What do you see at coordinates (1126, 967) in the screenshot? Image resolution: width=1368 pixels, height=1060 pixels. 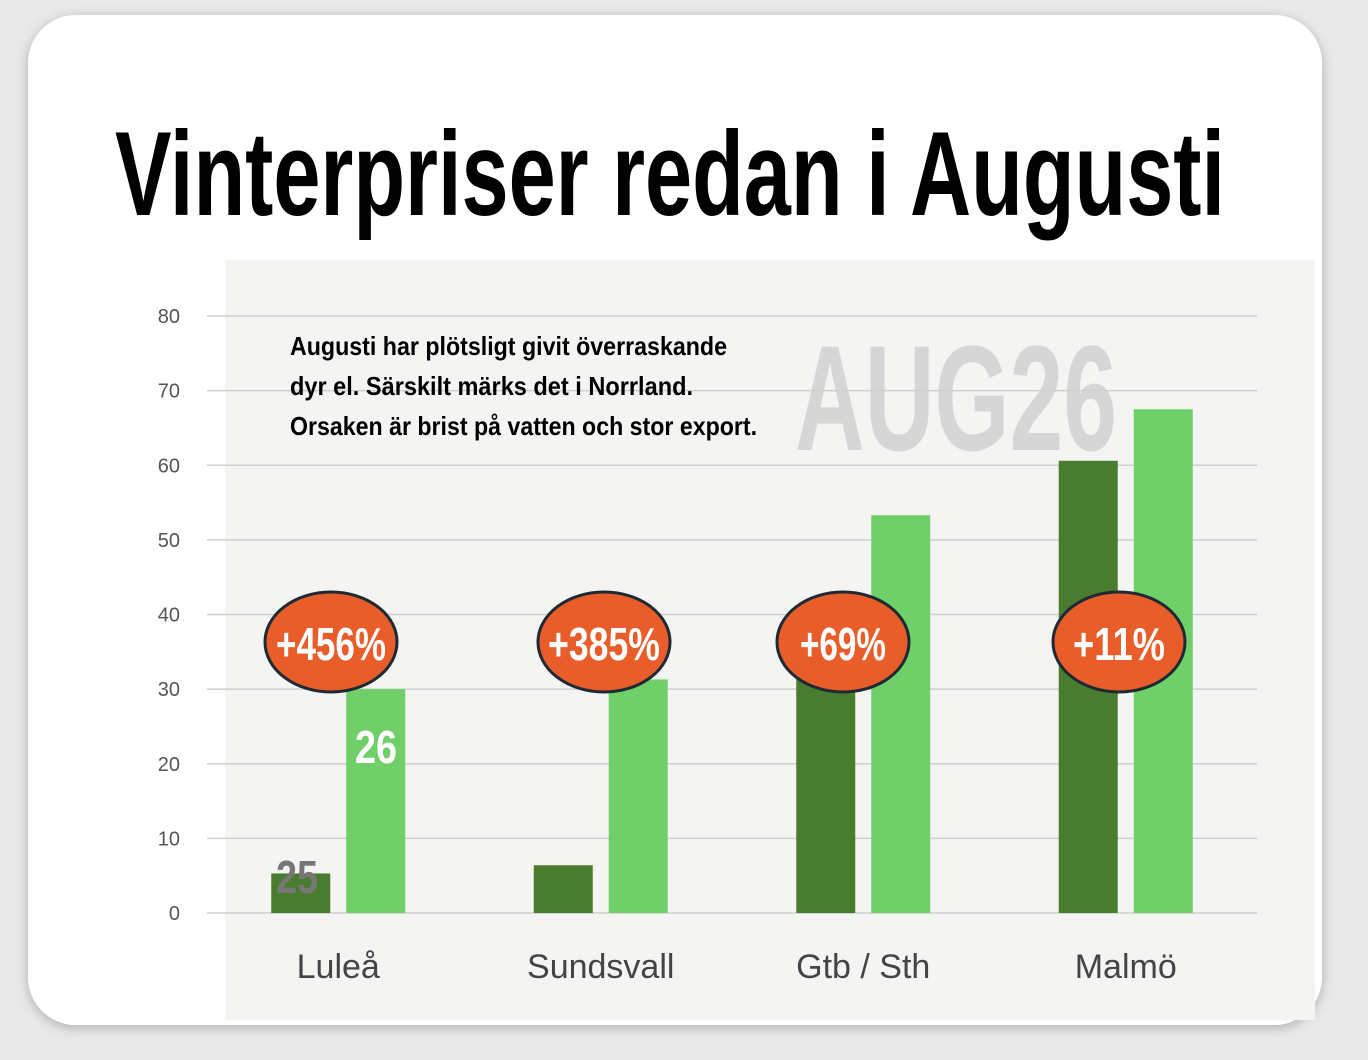 I see `x-tick-label: Malmö` at bounding box center [1126, 967].